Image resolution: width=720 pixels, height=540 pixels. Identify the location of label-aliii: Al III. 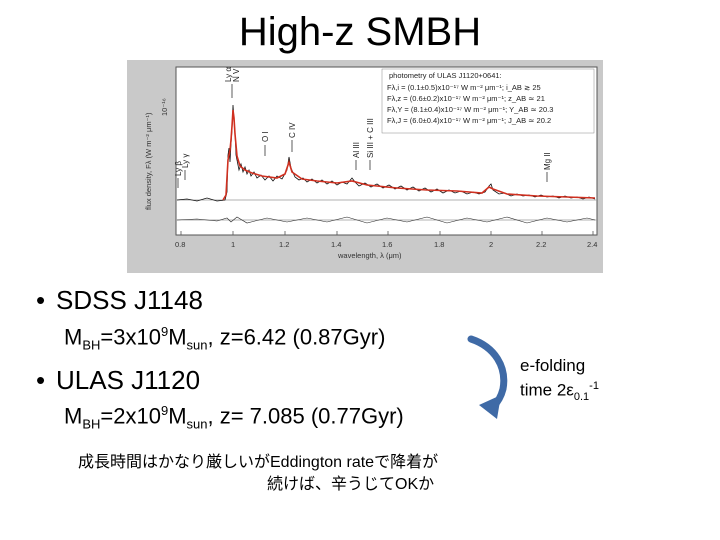
(356, 150).